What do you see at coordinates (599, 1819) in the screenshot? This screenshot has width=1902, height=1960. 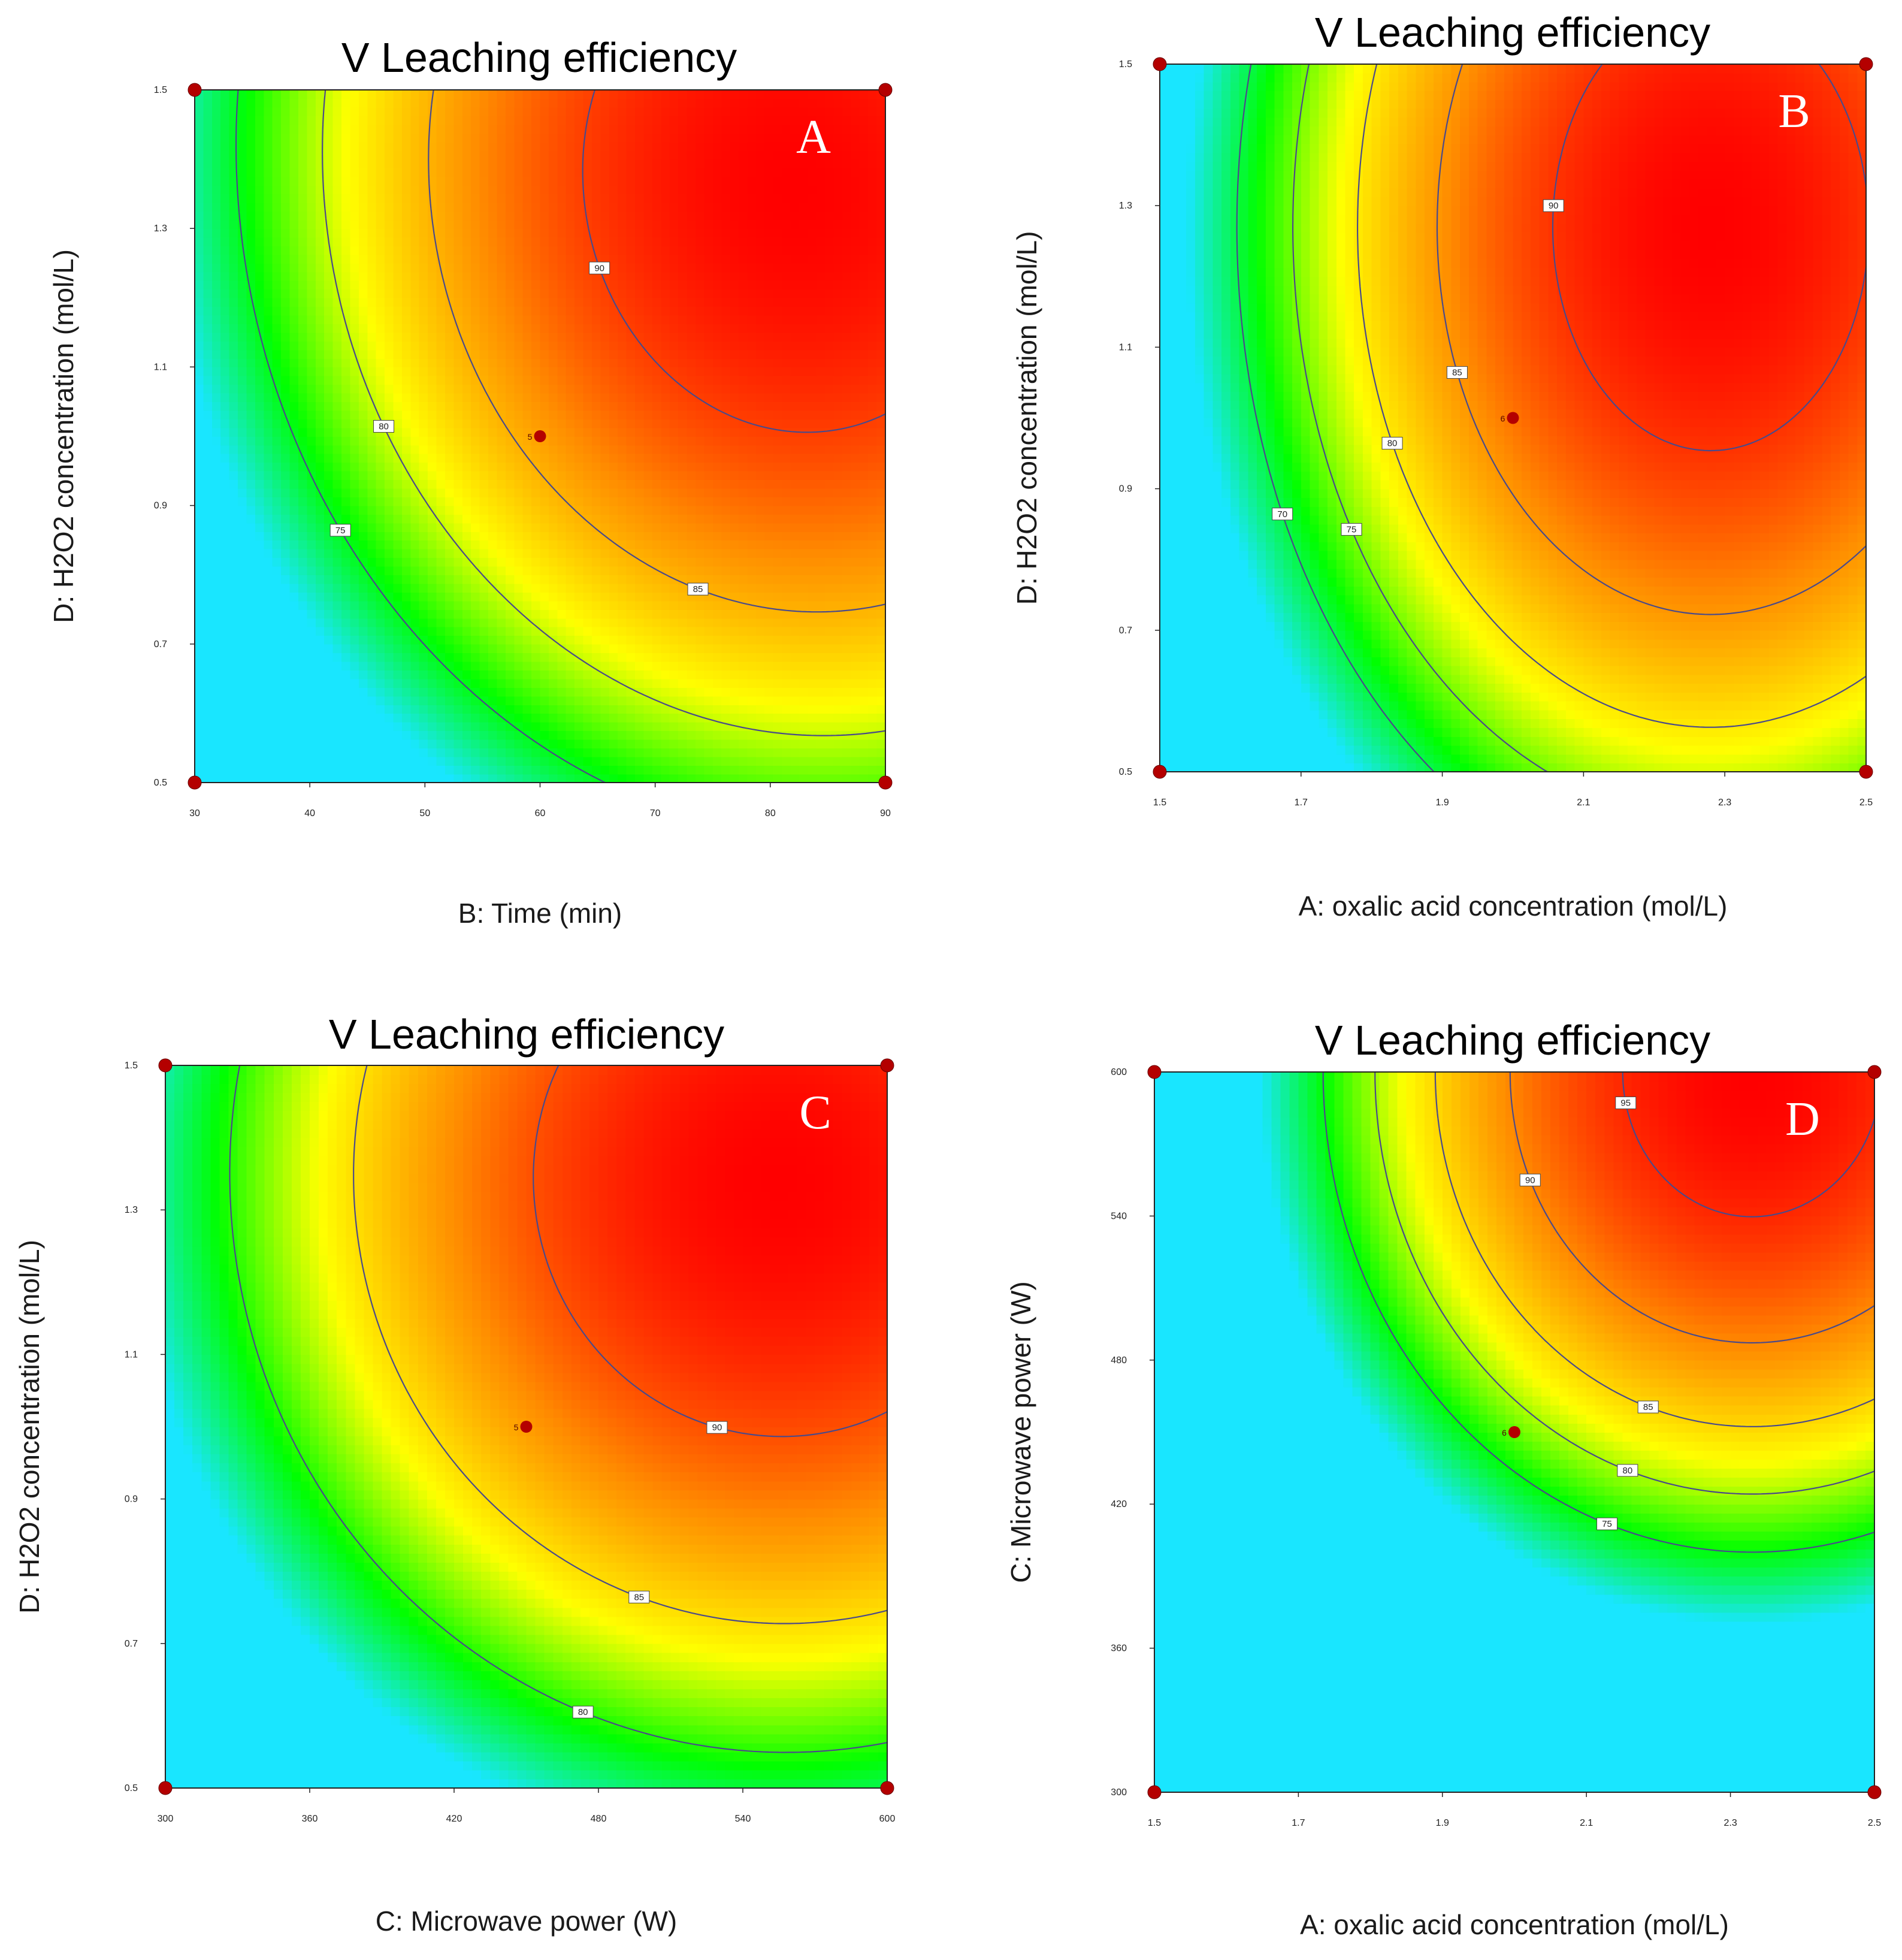 I see `x-tick-label: 480` at bounding box center [599, 1819].